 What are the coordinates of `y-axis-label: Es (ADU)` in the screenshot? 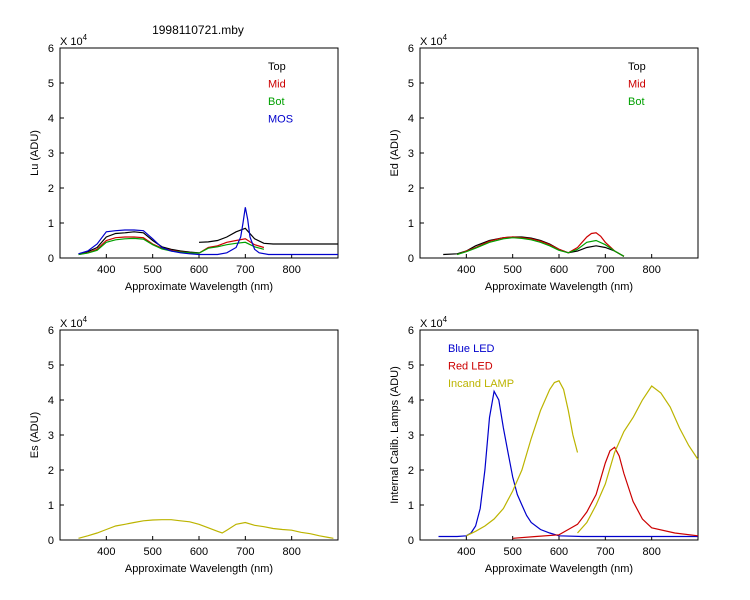 It's located at (35, 435).